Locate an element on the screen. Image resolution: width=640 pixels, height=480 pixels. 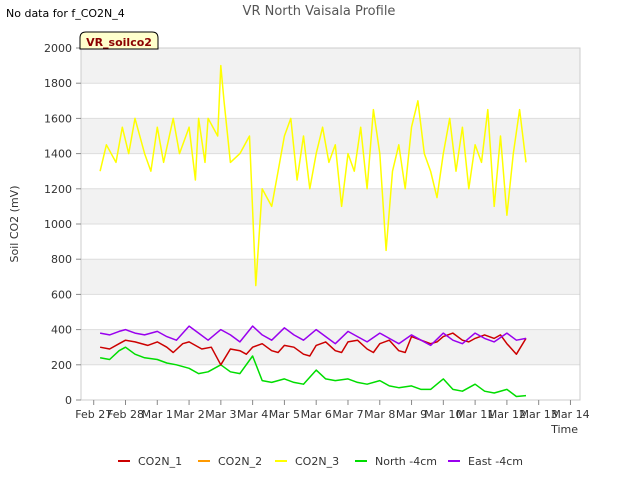
y-axis-label: Soil CO2 (mV) is located at coordinates (14, 224).